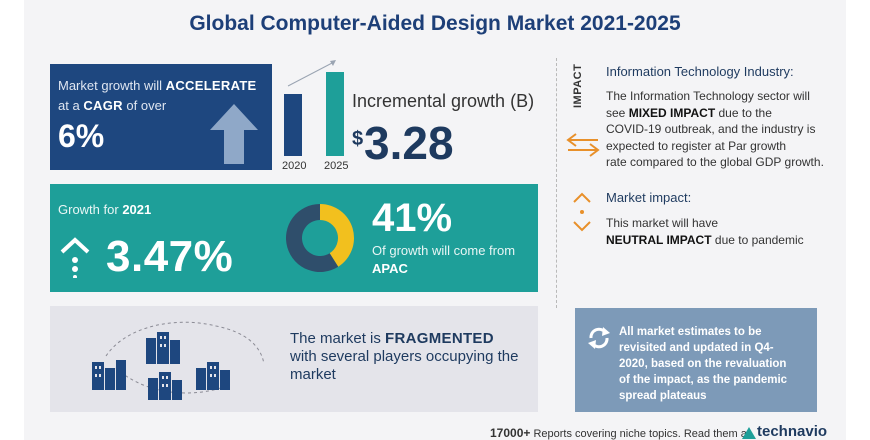 This screenshot has height=440, width=870. Describe the element at coordinates (696, 145) in the screenshot. I see `it-body-line4: expected to register at Par growth` at that location.